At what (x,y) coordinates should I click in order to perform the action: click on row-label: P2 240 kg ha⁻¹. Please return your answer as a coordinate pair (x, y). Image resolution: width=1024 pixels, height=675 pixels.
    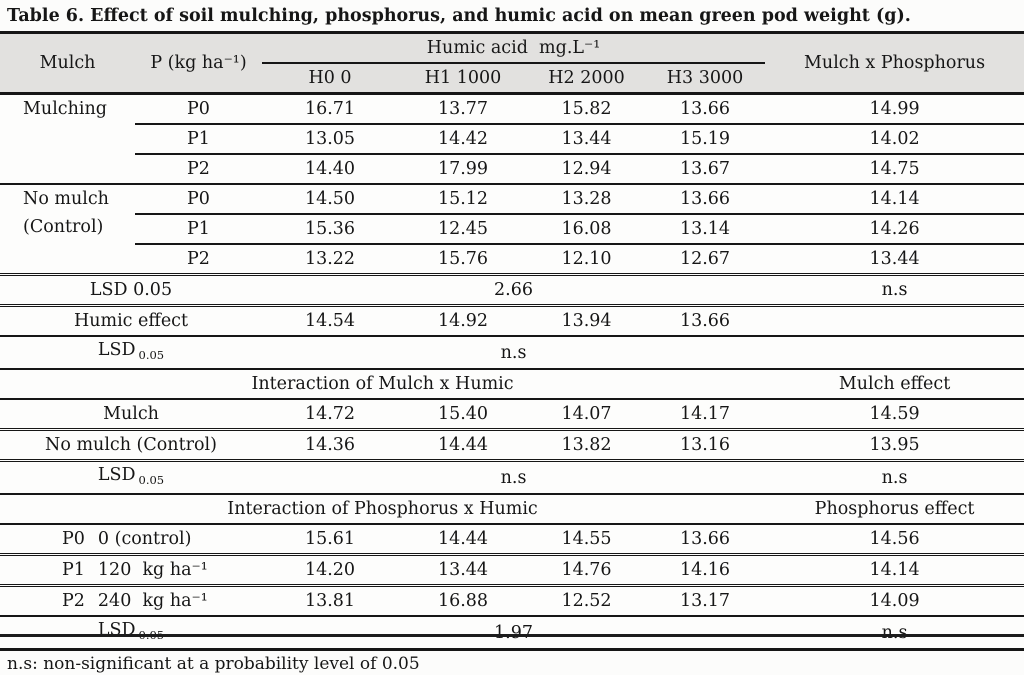
    Looking at the image, I should click on (131, 601).